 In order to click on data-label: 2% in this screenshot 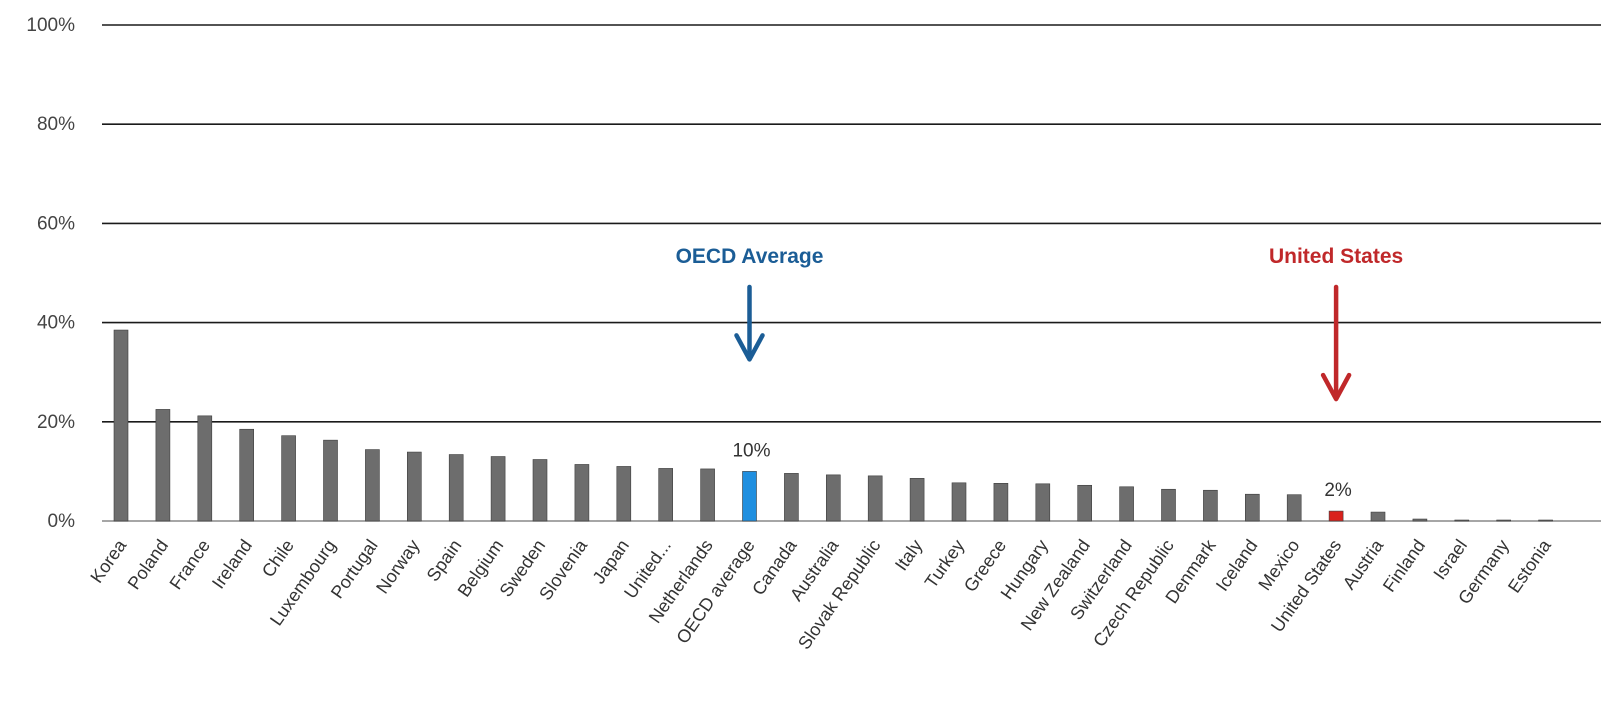, I will do `click(1338, 490)`.